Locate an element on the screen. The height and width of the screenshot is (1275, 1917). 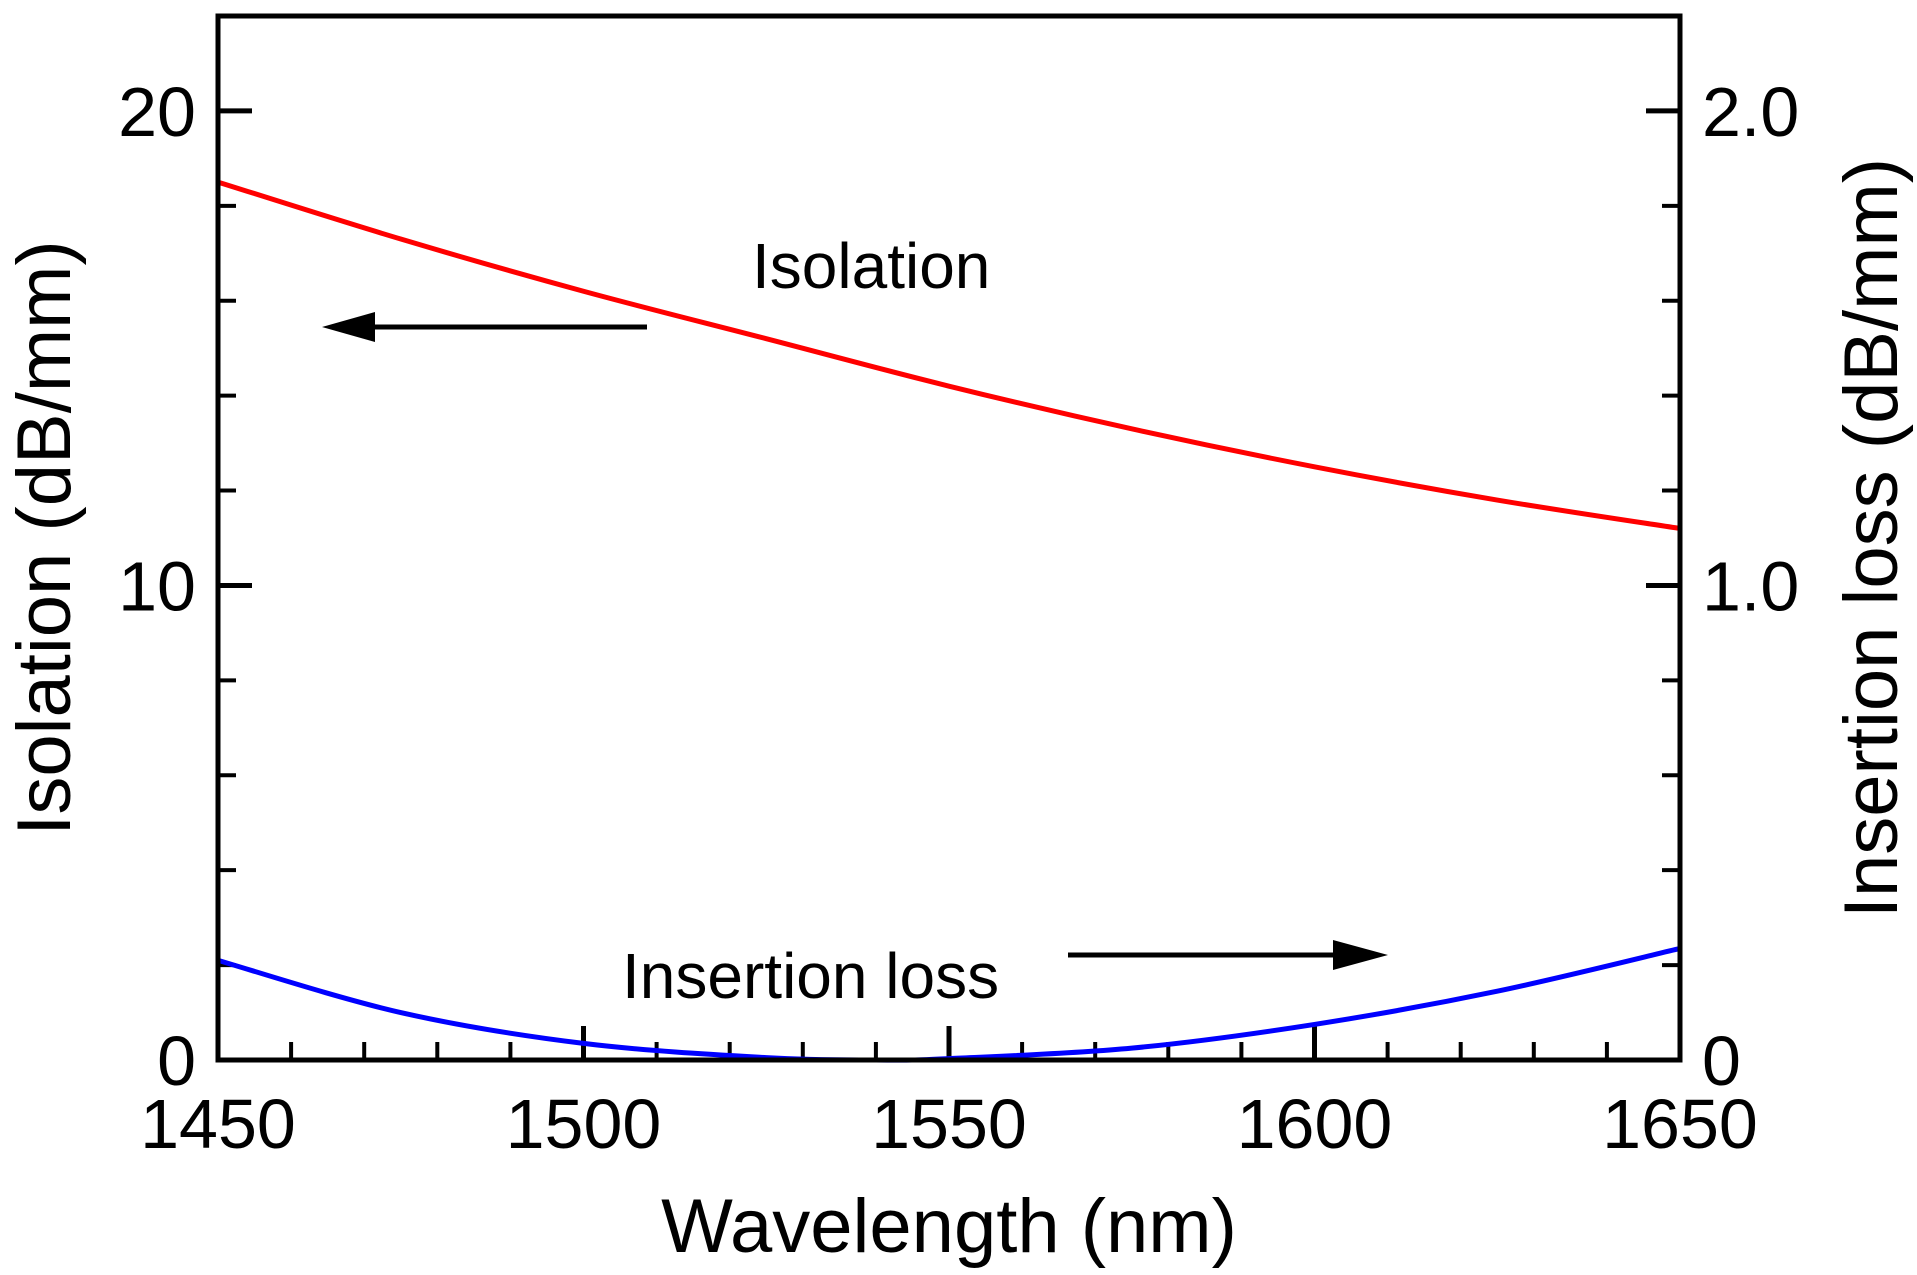
y-left-tick-label: 10 is located at coordinates (157, 586).